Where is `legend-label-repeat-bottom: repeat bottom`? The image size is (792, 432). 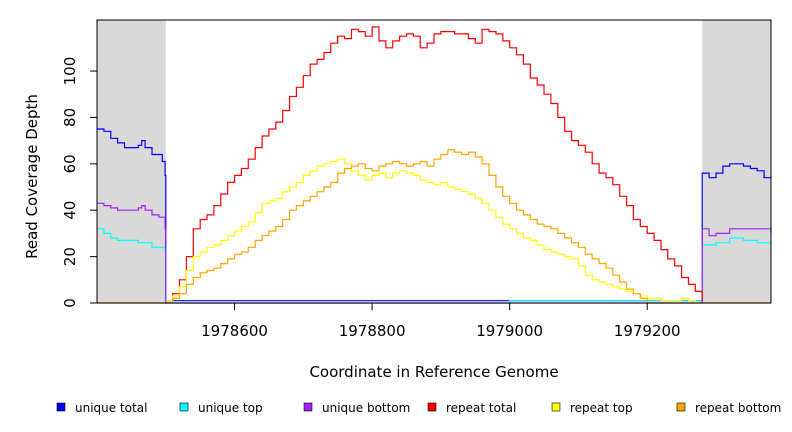 legend-label-repeat-bottom: repeat bottom is located at coordinates (738, 408).